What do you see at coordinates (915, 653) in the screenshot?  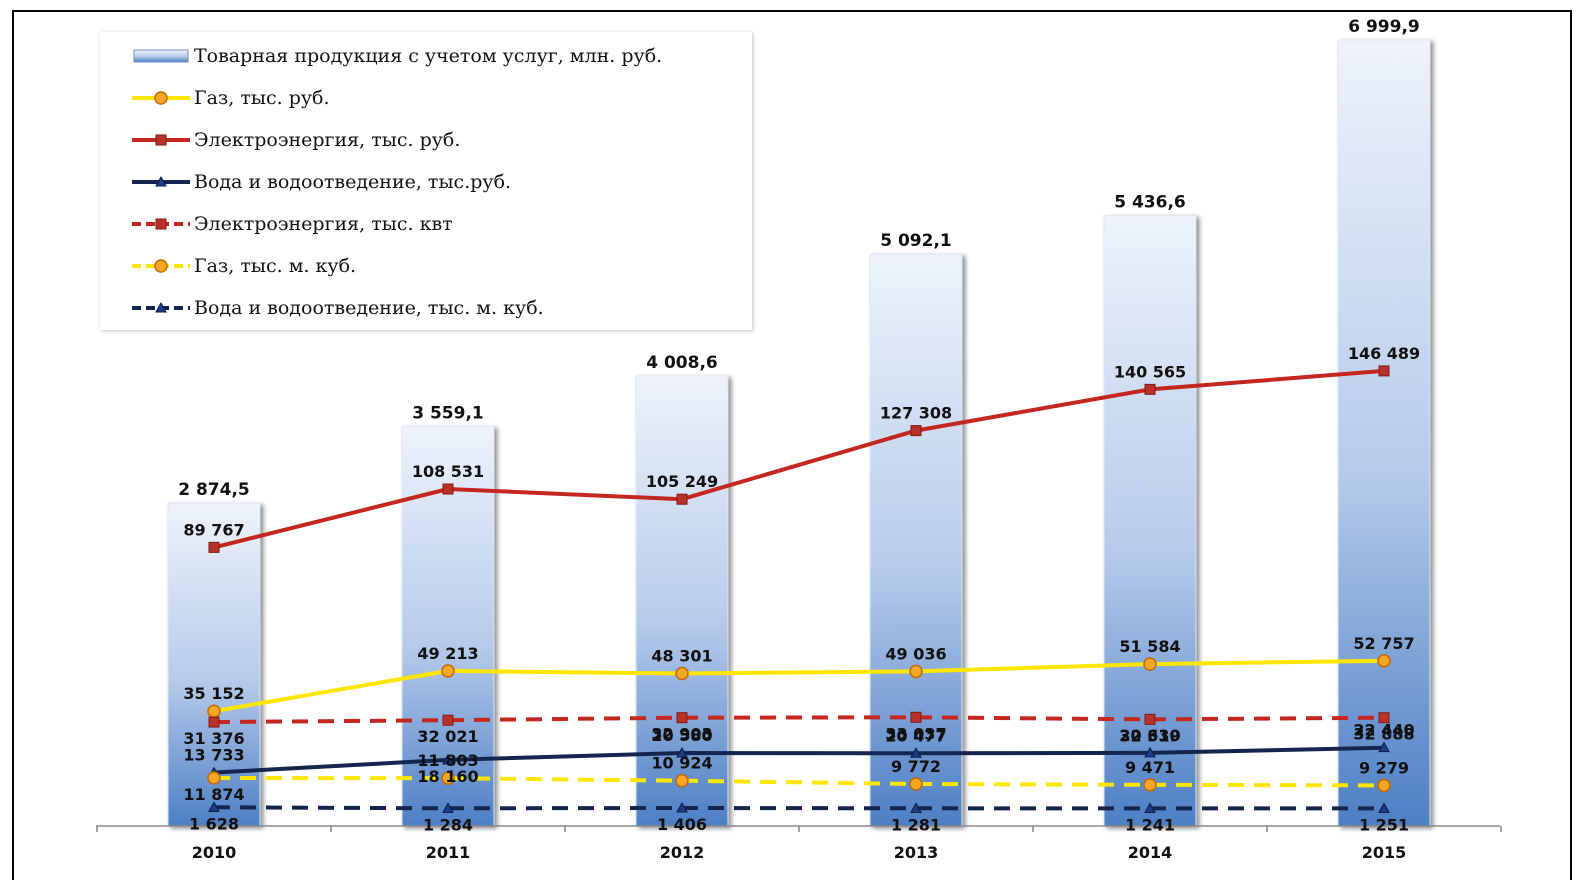 I see `data-label-0-2013: 49 036` at bounding box center [915, 653].